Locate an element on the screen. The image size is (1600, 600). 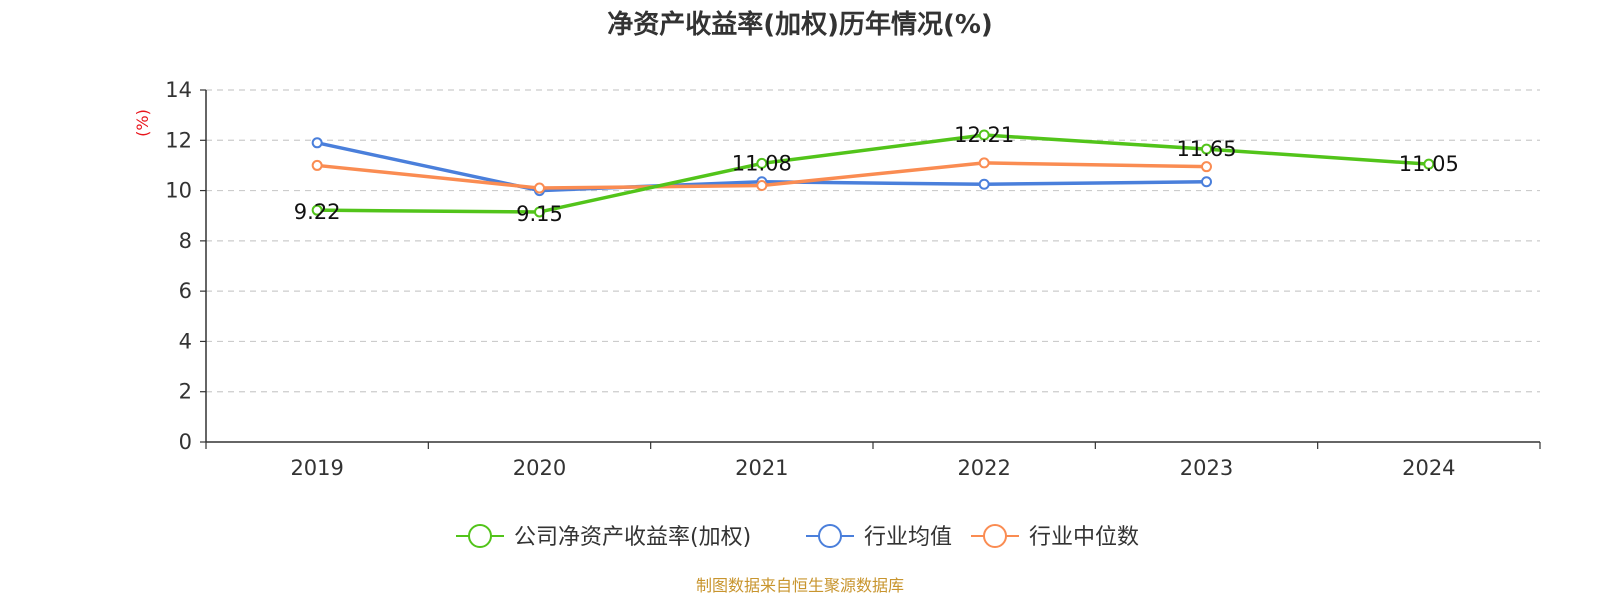
x-tick-label: 2024 is located at coordinates (1428, 468).